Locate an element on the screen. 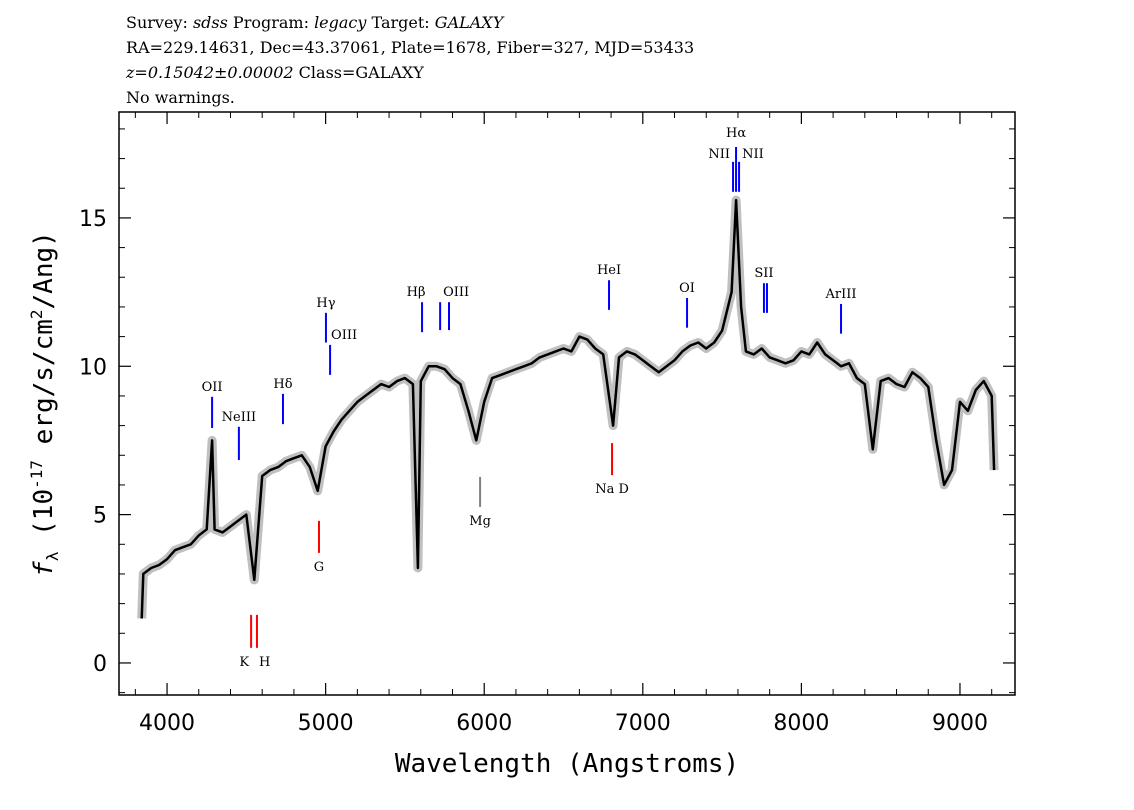  line-label: Hβ is located at coordinates (416, 292).